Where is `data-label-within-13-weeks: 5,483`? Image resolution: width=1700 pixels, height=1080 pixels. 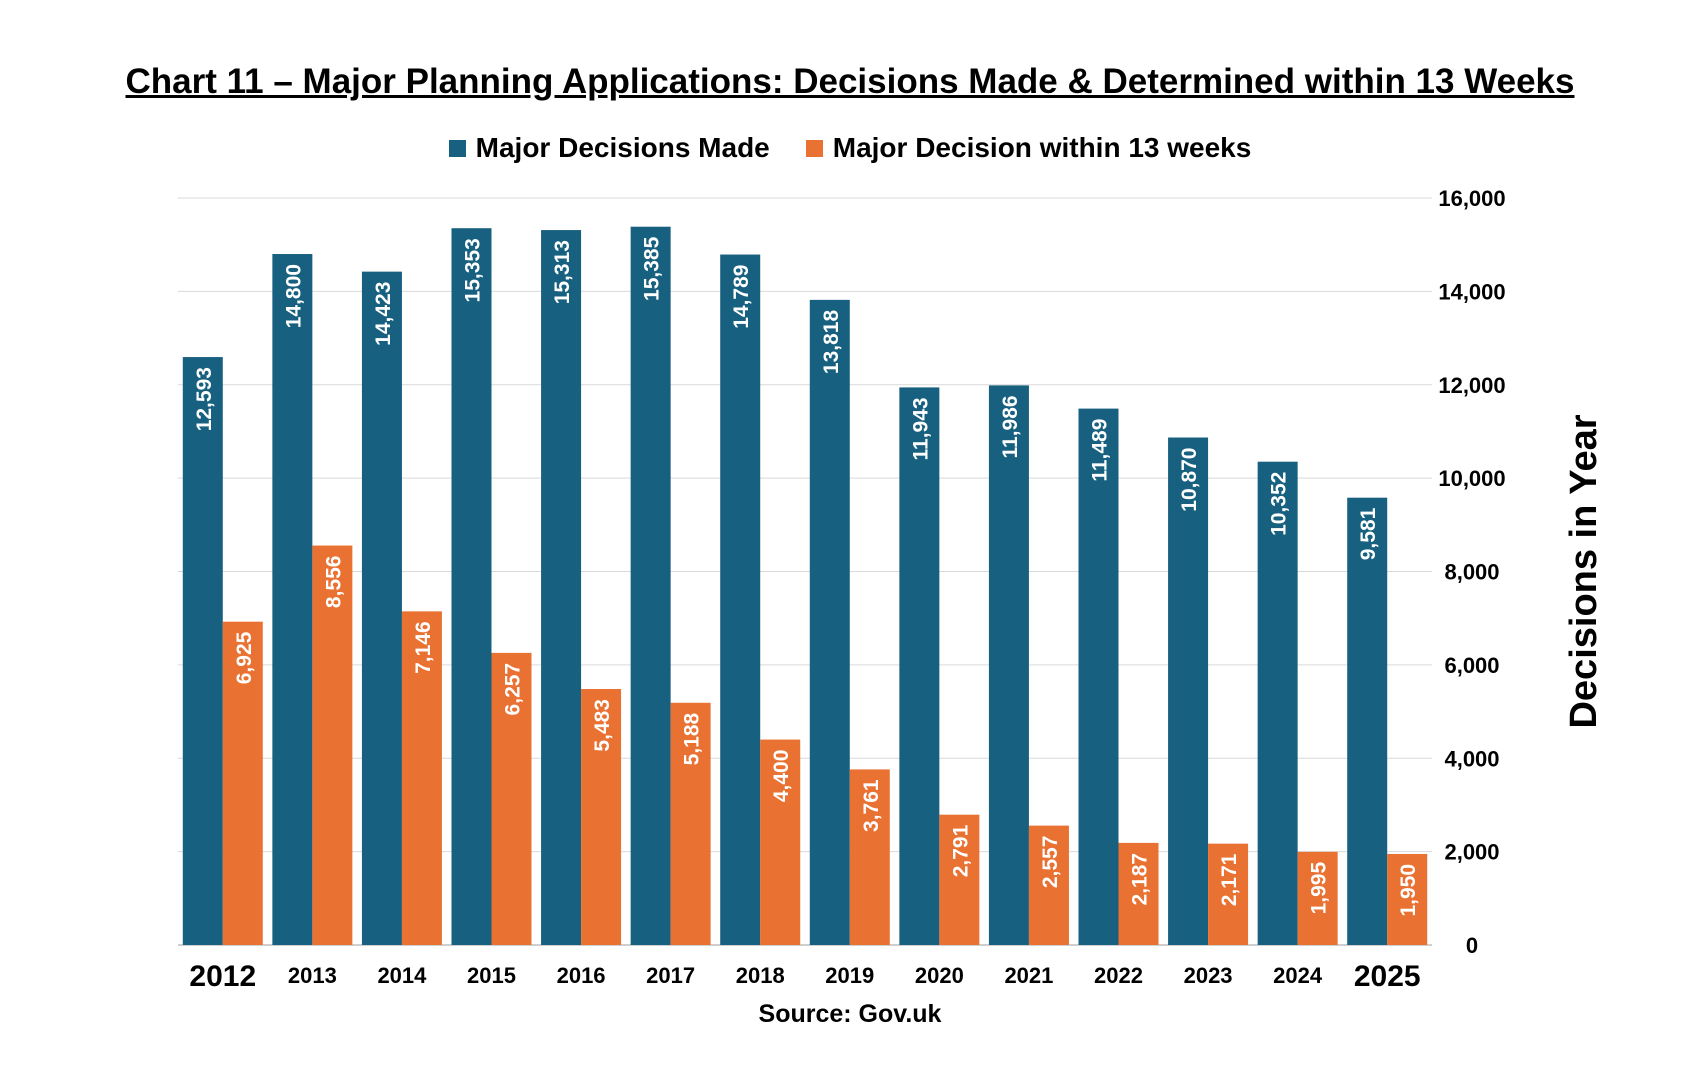 data-label-within-13-weeks: 5,483 is located at coordinates (602, 725).